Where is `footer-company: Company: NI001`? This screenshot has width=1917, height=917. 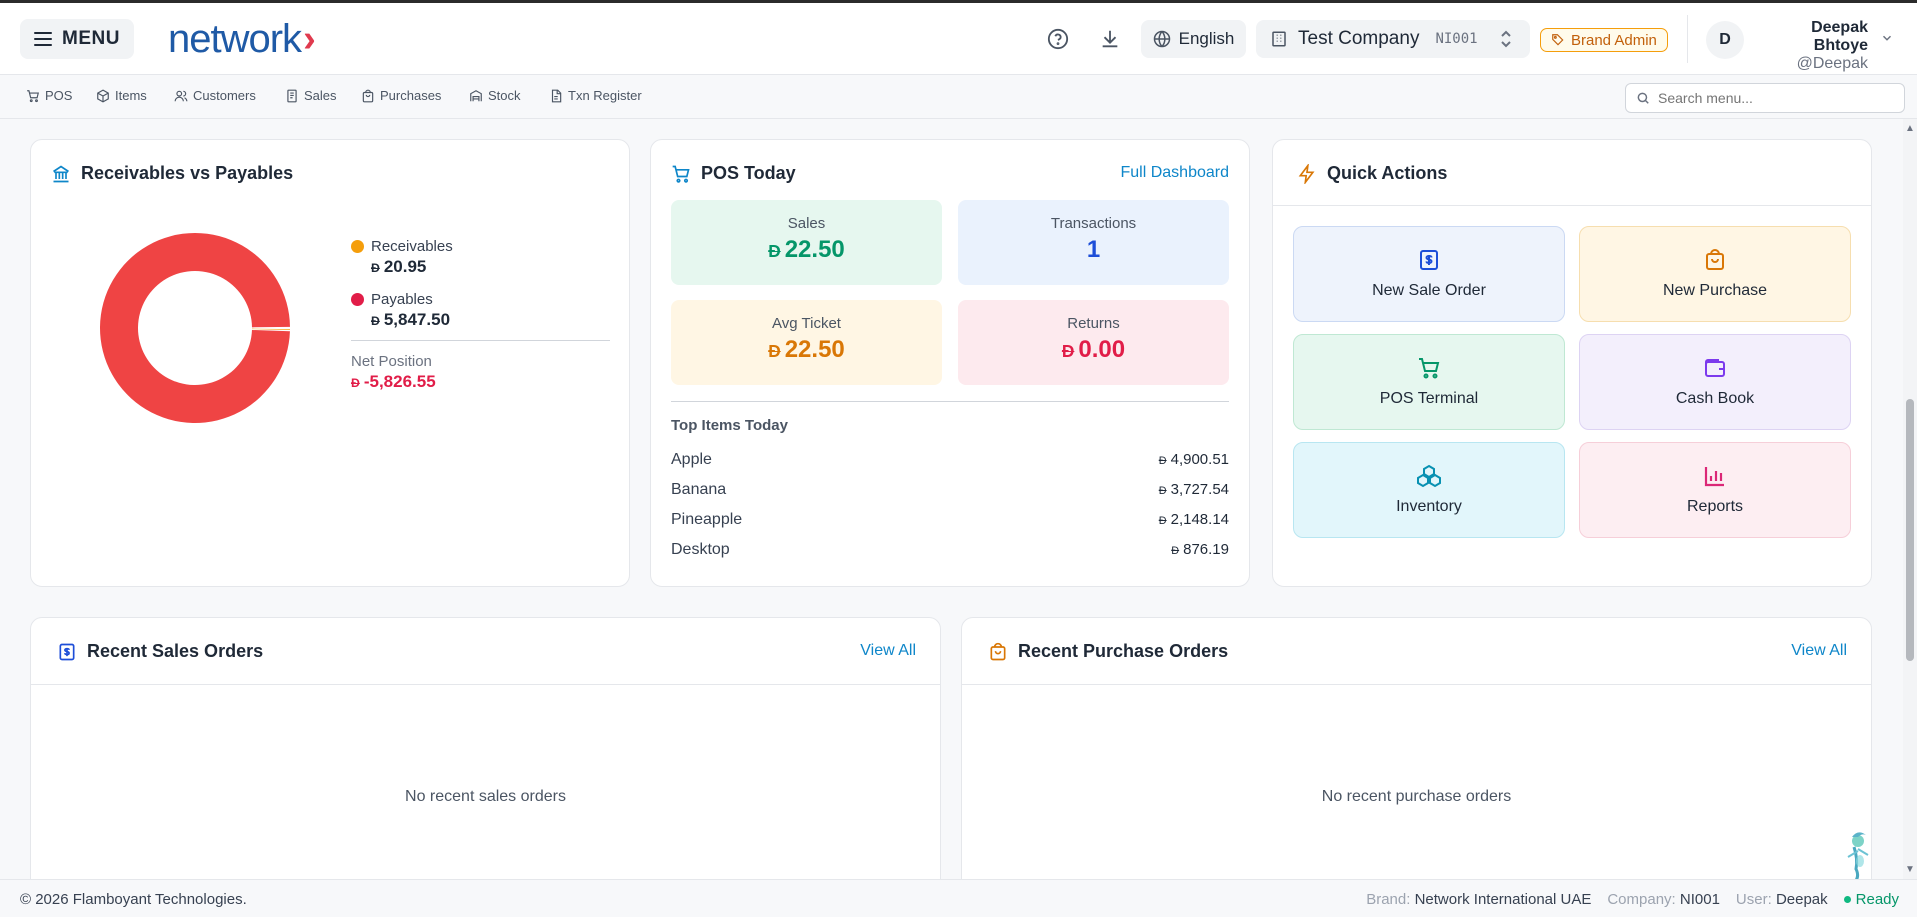
footer-company: Company: NI001 is located at coordinates (1663, 899).